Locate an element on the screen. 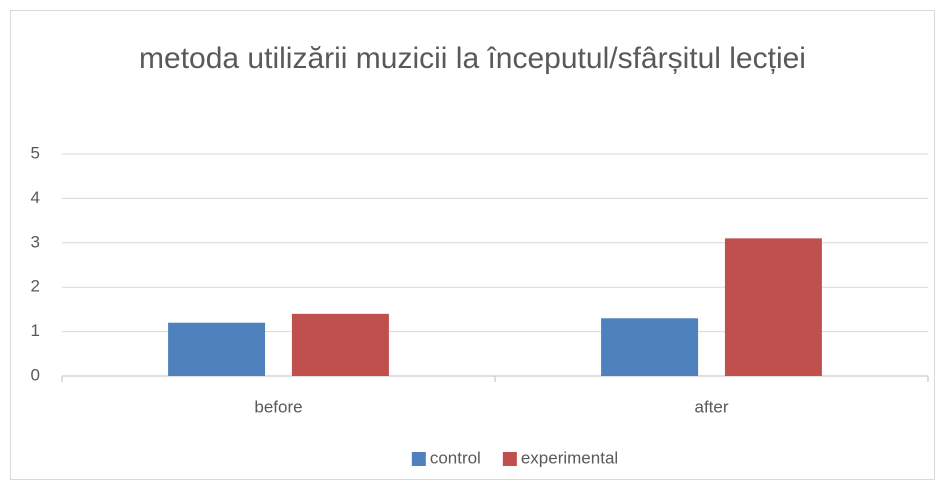  y-tick-label: 5 is located at coordinates (35, 152).